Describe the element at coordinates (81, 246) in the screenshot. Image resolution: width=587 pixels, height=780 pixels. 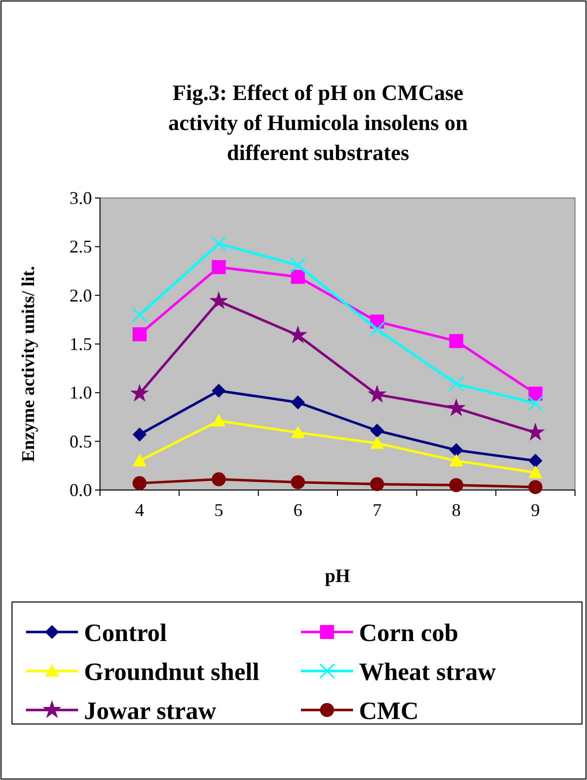
I see `y-tick-label: 2.5` at that location.